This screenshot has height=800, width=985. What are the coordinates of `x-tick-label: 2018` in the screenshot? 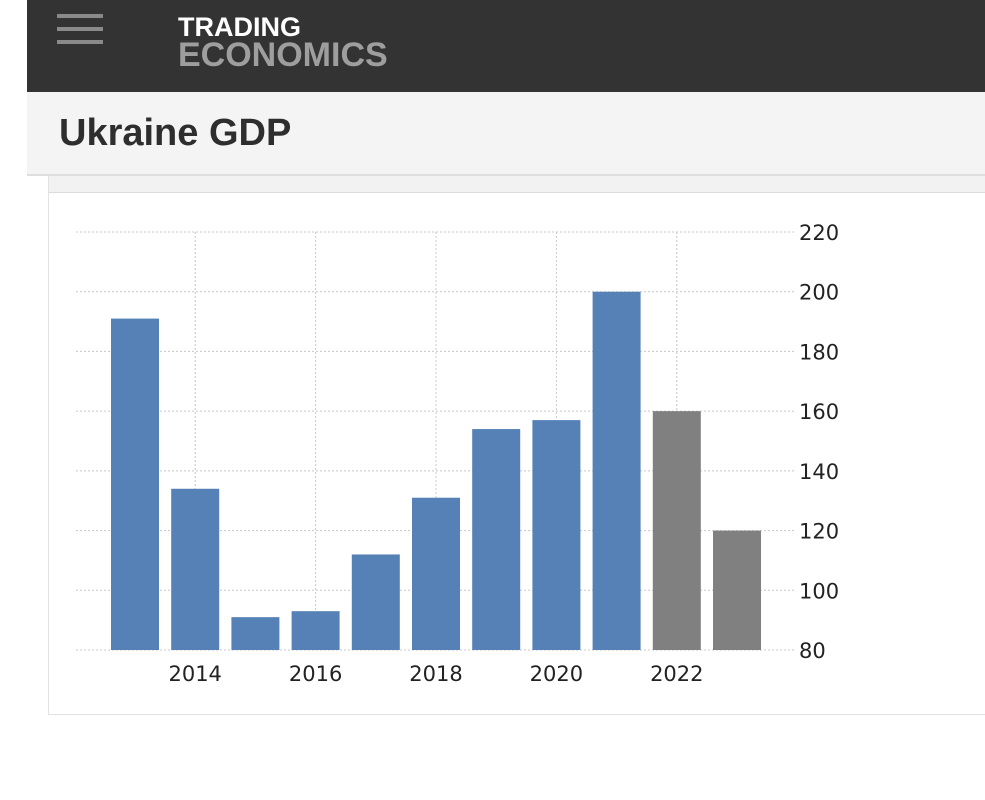 It's located at (435, 674).